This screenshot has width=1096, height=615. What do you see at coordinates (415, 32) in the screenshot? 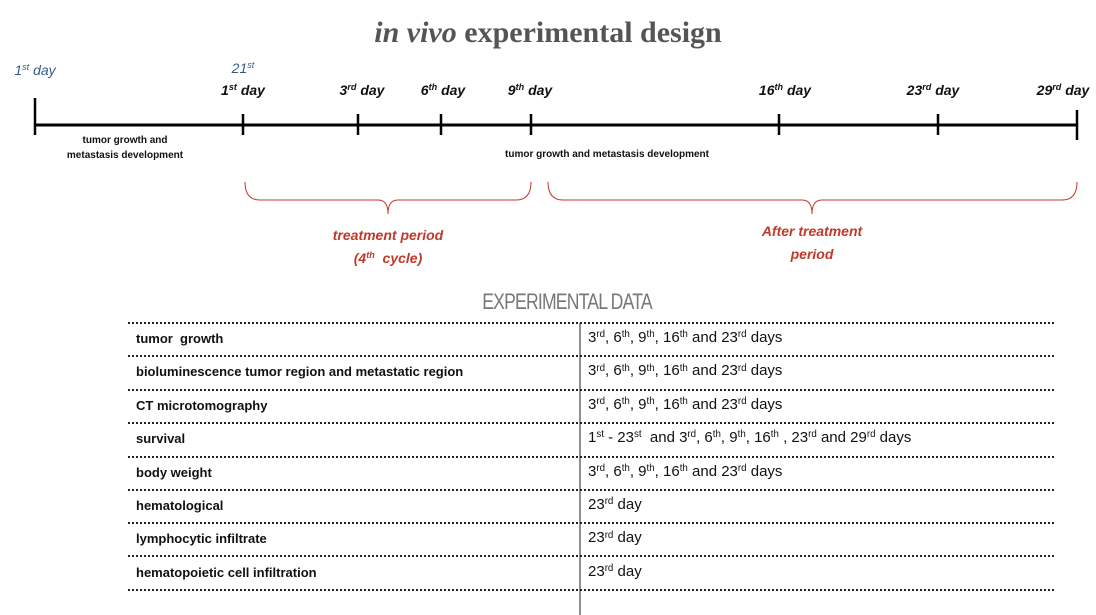
I see `title-italic: in vivo` at bounding box center [415, 32].